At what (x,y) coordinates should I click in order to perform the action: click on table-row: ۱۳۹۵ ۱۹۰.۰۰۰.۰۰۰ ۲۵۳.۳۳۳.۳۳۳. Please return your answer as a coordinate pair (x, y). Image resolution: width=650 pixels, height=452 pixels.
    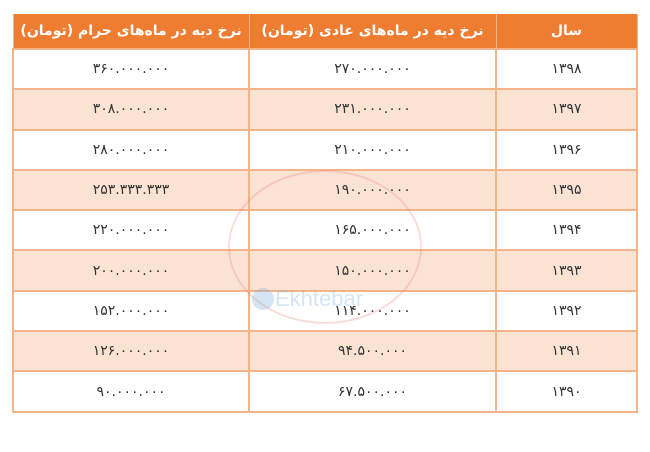
    Looking at the image, I should click on (325, 190).